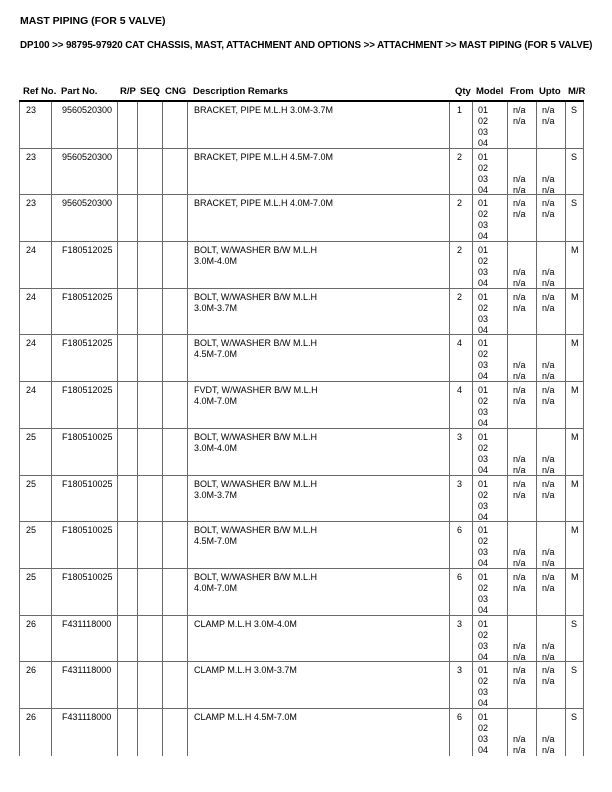 The width and height of the screenshot is (612, 792). What do you see at coordinates (35, 732) in the screenshot?
I see `ref-no-cell: 26` at bounding box center [35, 732].